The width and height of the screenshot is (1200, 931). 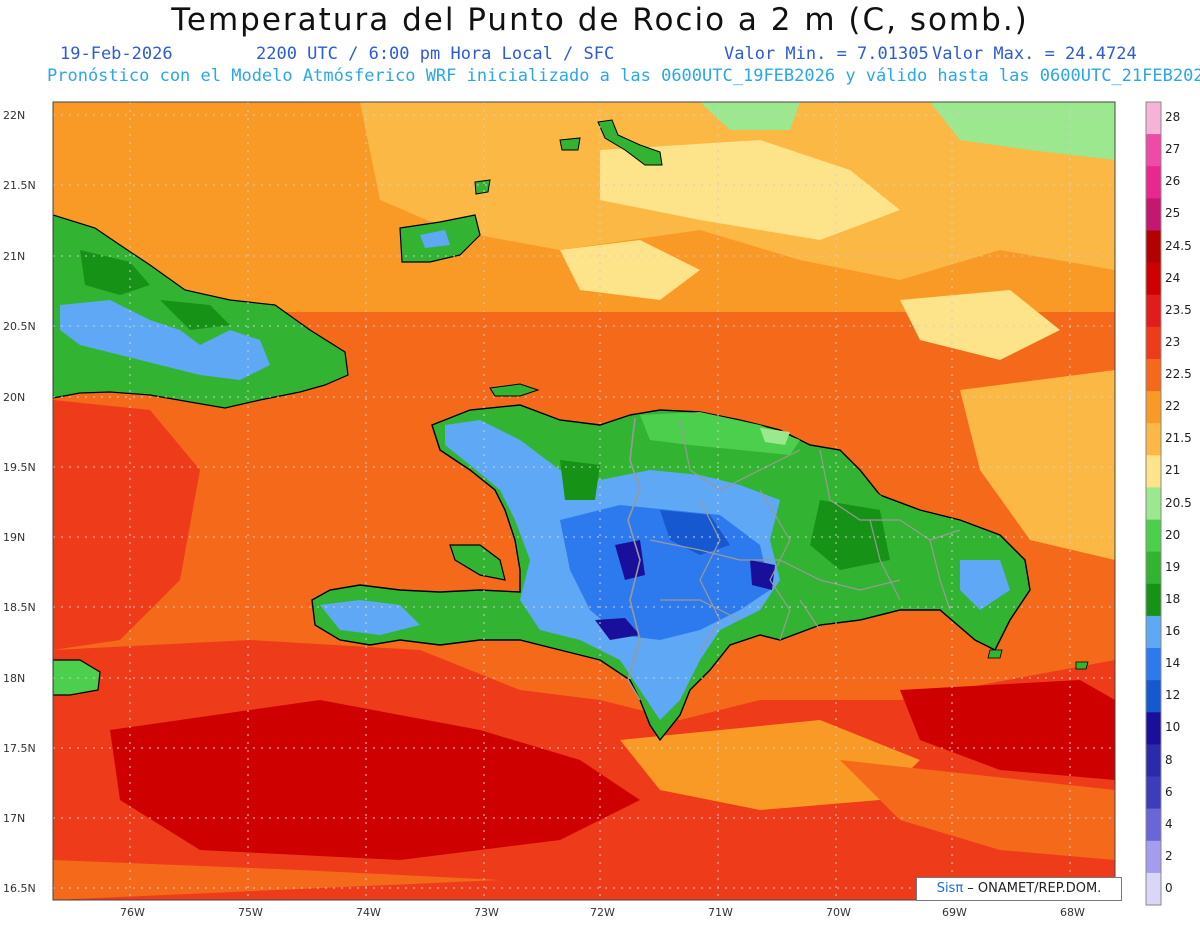 I want to click on lon-label: 71W, so click(x=720, y=912).